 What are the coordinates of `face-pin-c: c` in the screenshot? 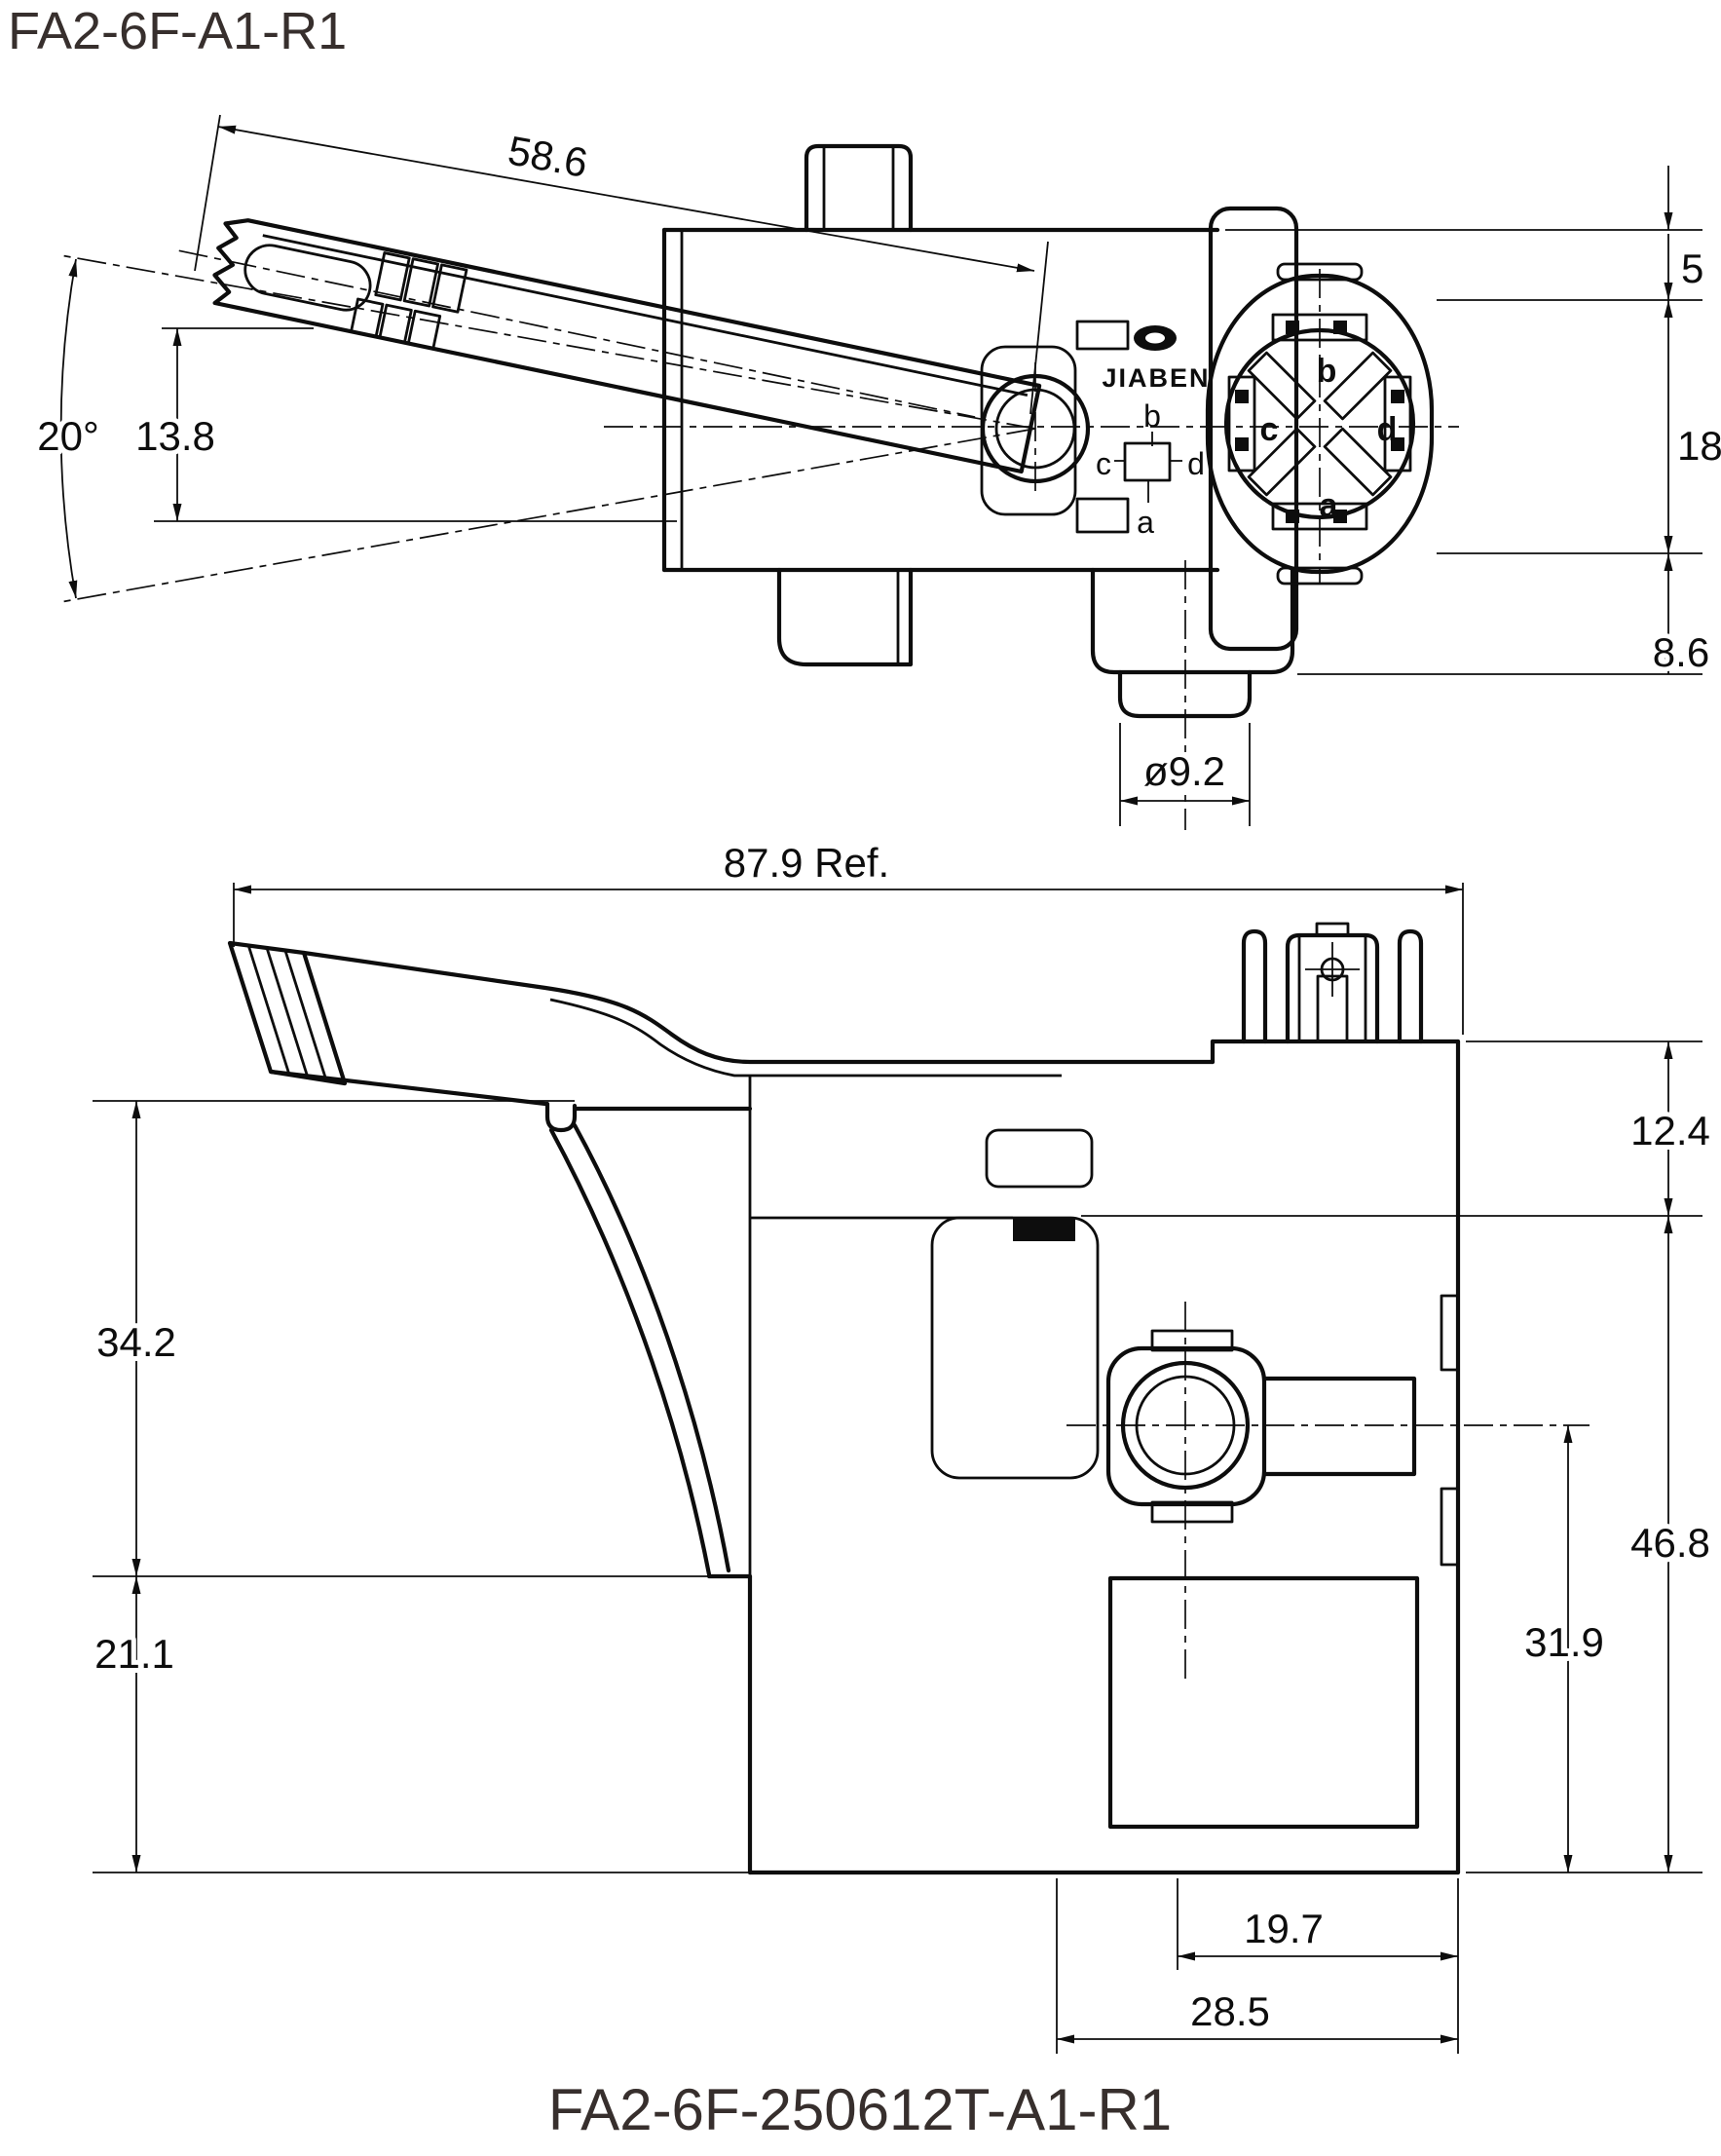 It's located at (1269, 430).